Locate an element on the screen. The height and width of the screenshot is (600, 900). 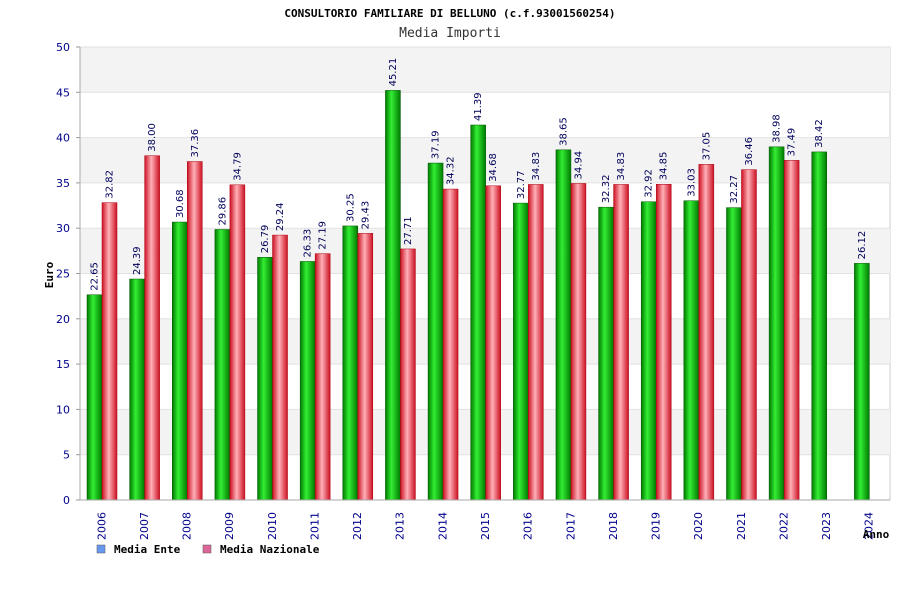
value-label: 38.42 is located at coordinates (819, 133).